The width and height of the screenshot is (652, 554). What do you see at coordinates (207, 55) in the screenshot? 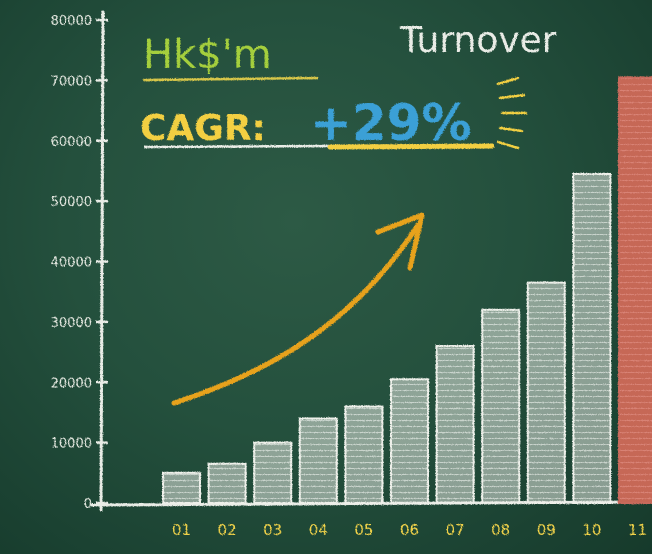
I see `unit-label: Hk$'m` at bounding box center [207, 55].